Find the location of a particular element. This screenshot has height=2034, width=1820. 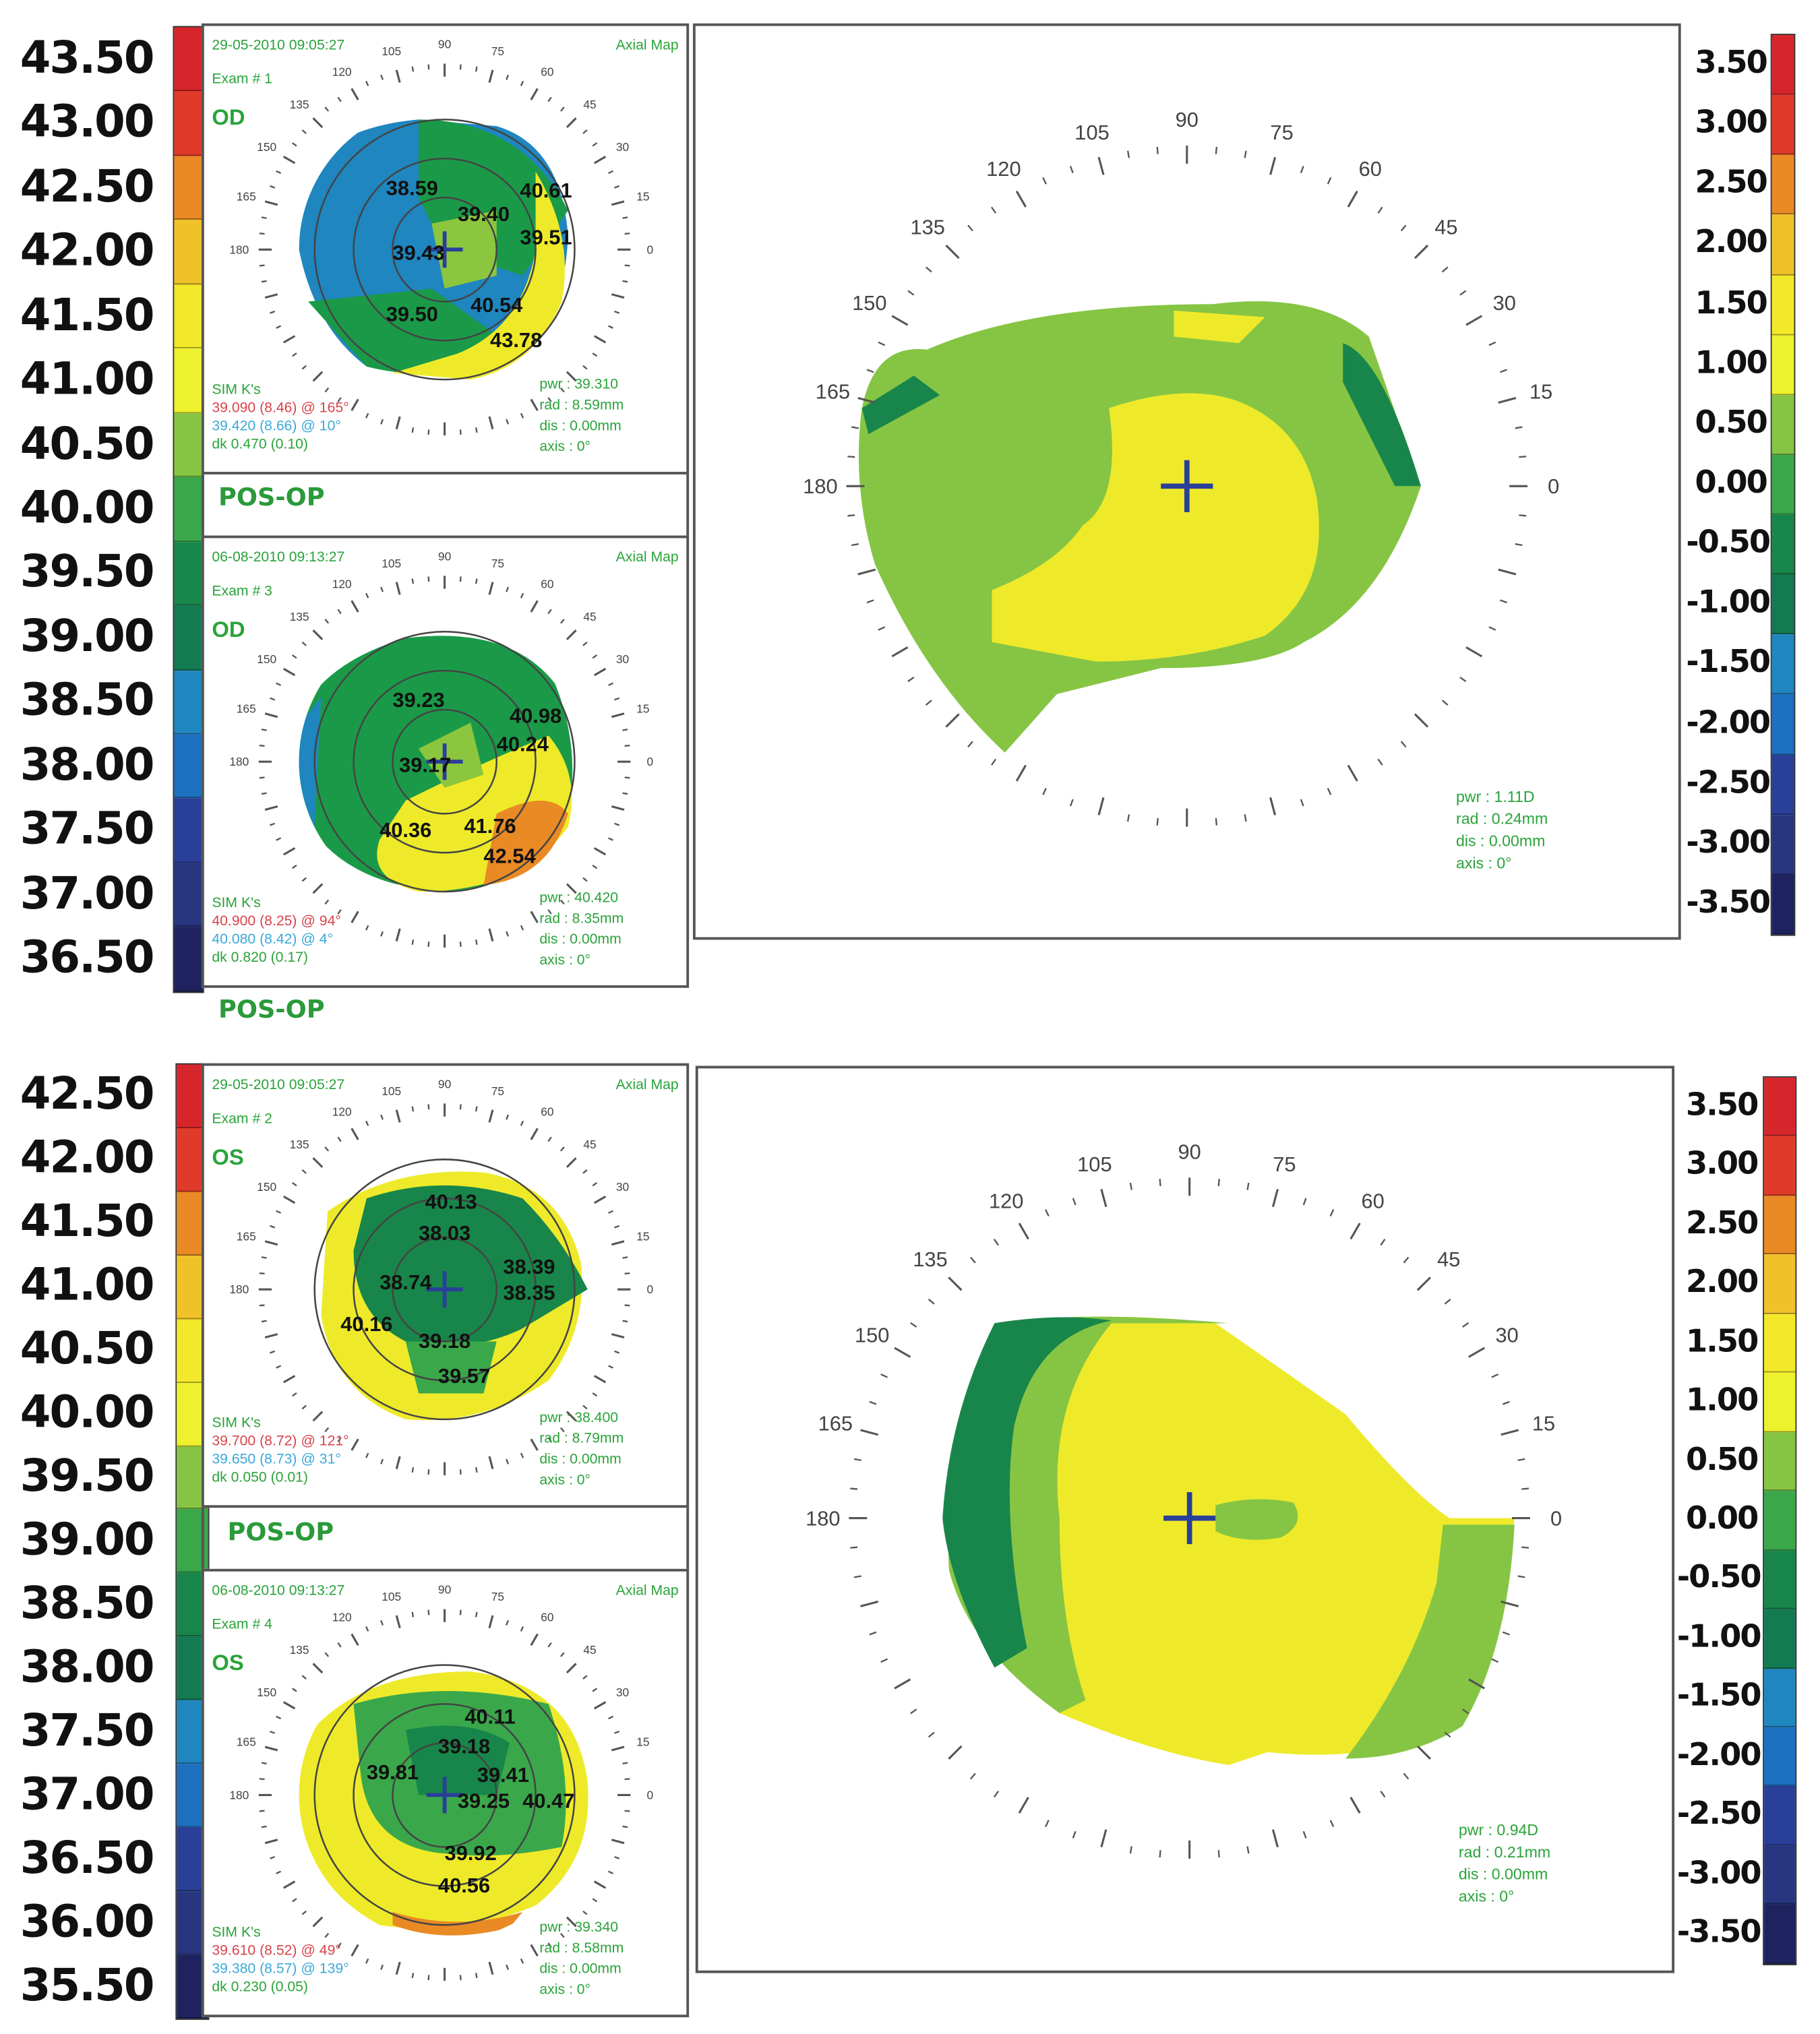

simk-steep: 39.700 (8.72) @ 121° is located at coordinates (280, 1441).